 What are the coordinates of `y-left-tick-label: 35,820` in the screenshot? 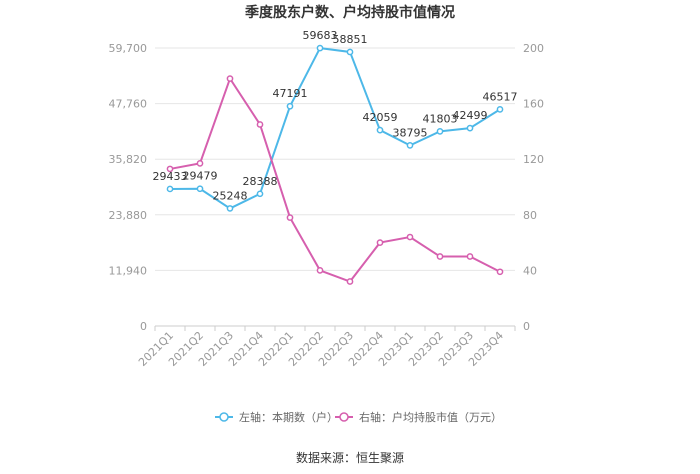 It's located at (128, 159).